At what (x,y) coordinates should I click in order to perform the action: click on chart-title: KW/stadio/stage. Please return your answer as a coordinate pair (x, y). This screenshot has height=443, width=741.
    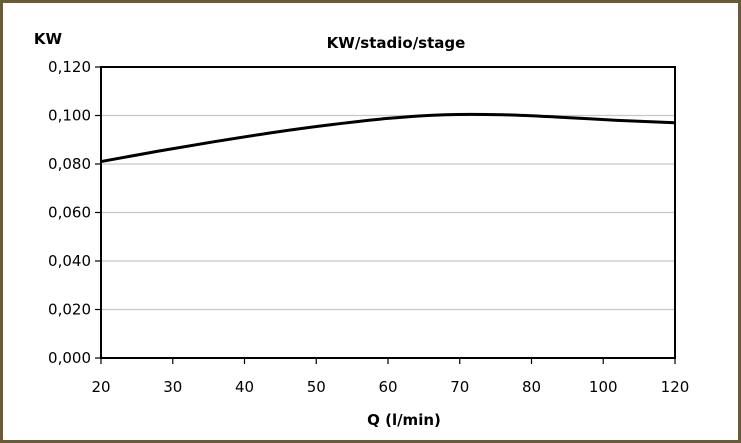
    Looking at the image, I should click on (396, 43).